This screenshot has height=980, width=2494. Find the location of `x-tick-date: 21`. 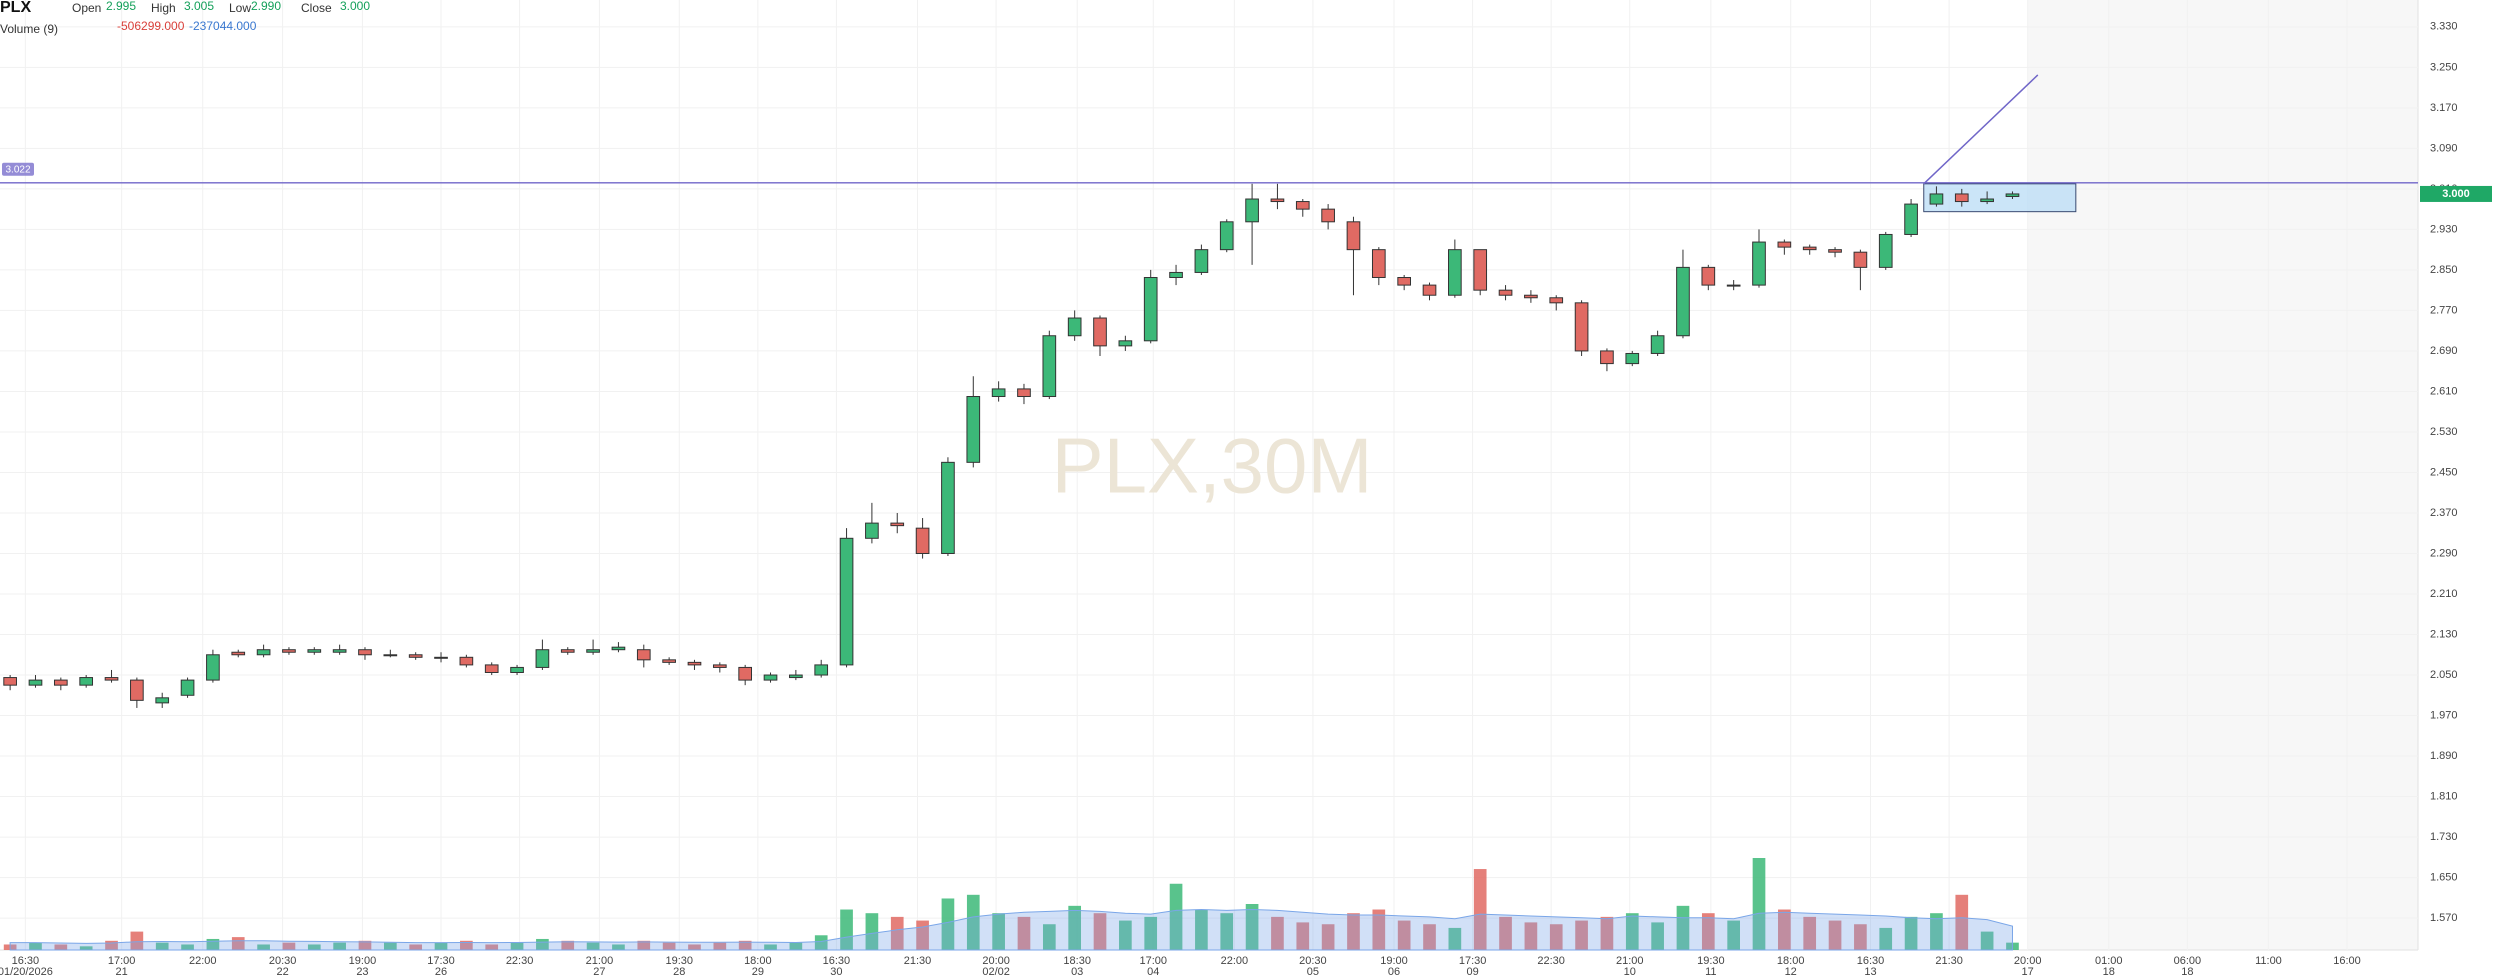

x-tick-date: 21 is located at coordinates (122, 972).